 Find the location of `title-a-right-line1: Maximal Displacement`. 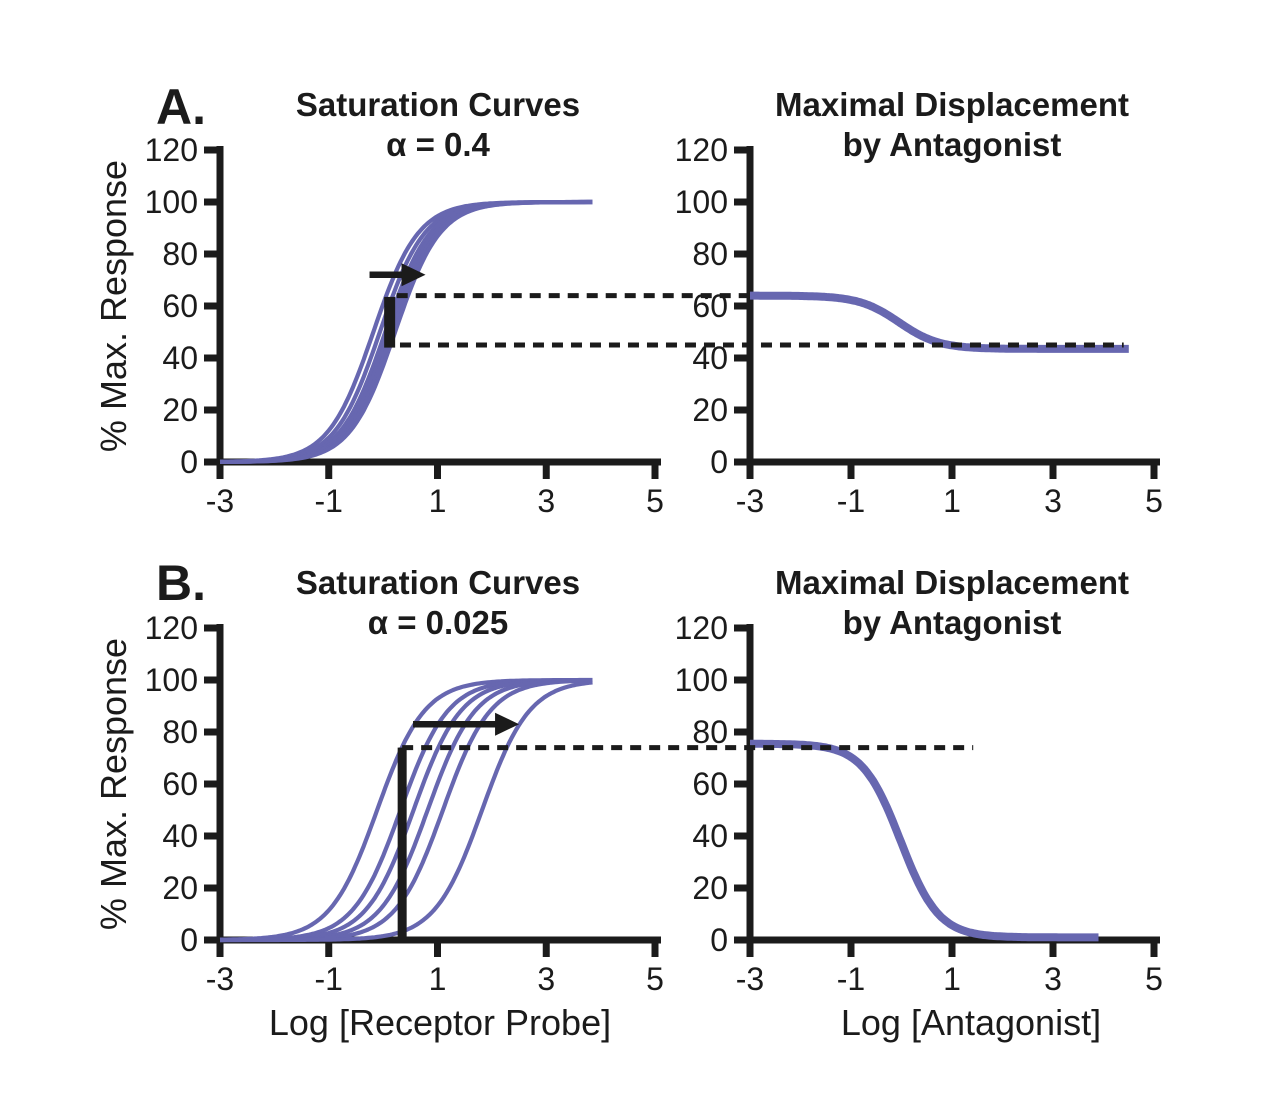

title-a-right-line1: Maximal Displacement is located at coordinates (952, 104).